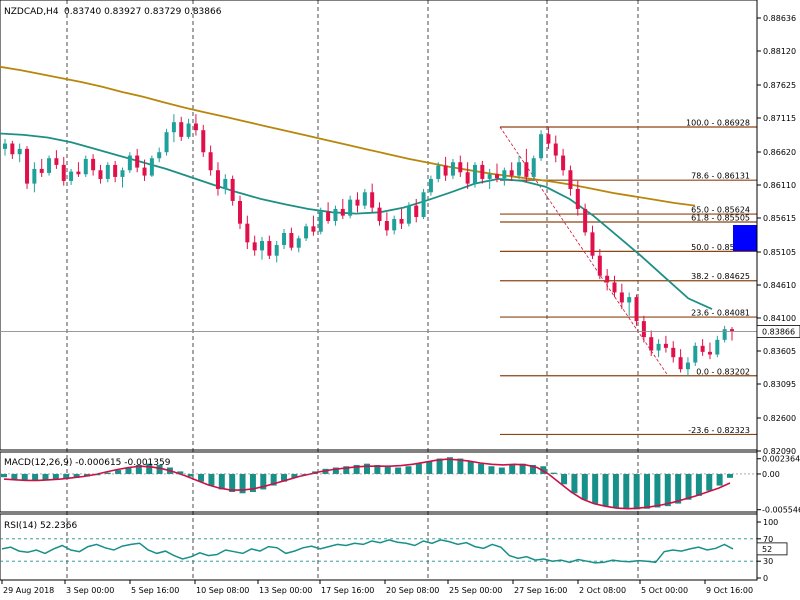  I want to click on fib-level-label: 61.8 - 0.85505, so click(720, 217).